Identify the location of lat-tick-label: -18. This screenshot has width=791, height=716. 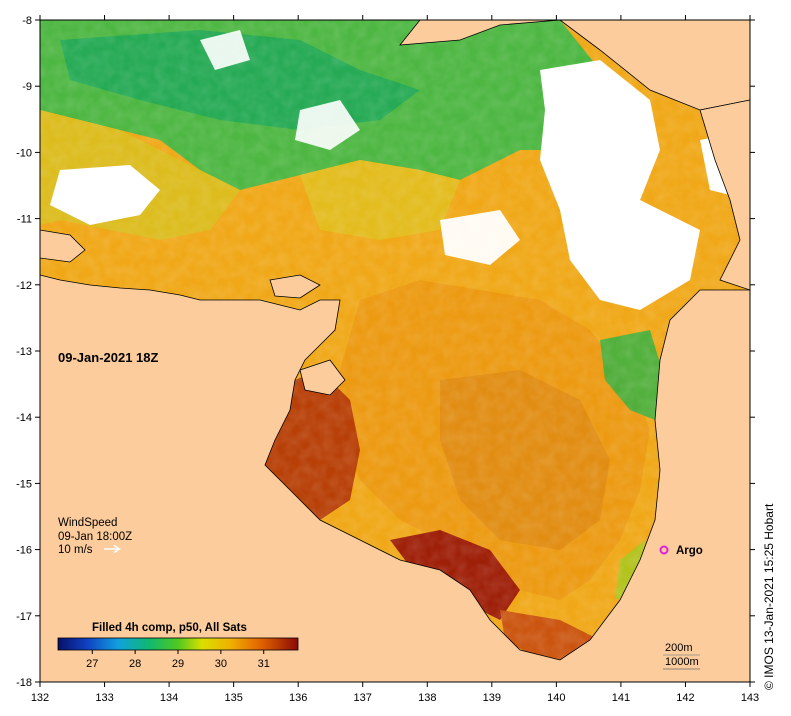
(24, 683).